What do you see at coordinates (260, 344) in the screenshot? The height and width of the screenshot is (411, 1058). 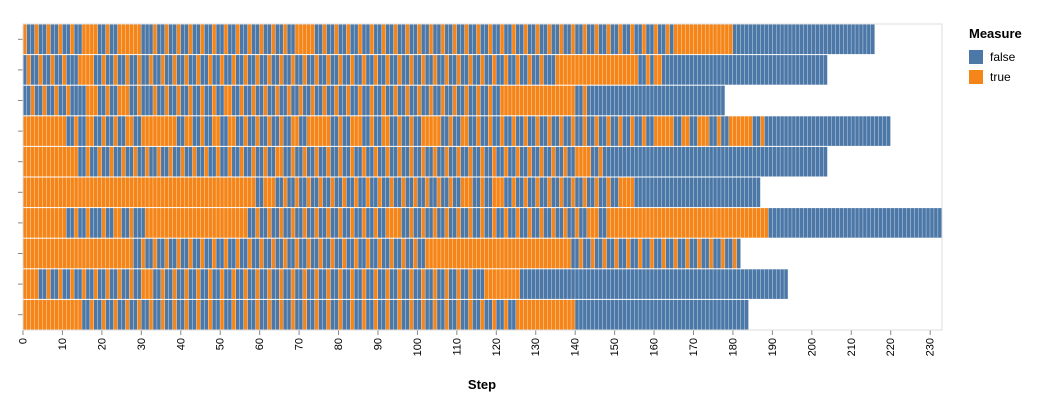 I see `x-tick-label: 60` at bounding box center [260, 344].